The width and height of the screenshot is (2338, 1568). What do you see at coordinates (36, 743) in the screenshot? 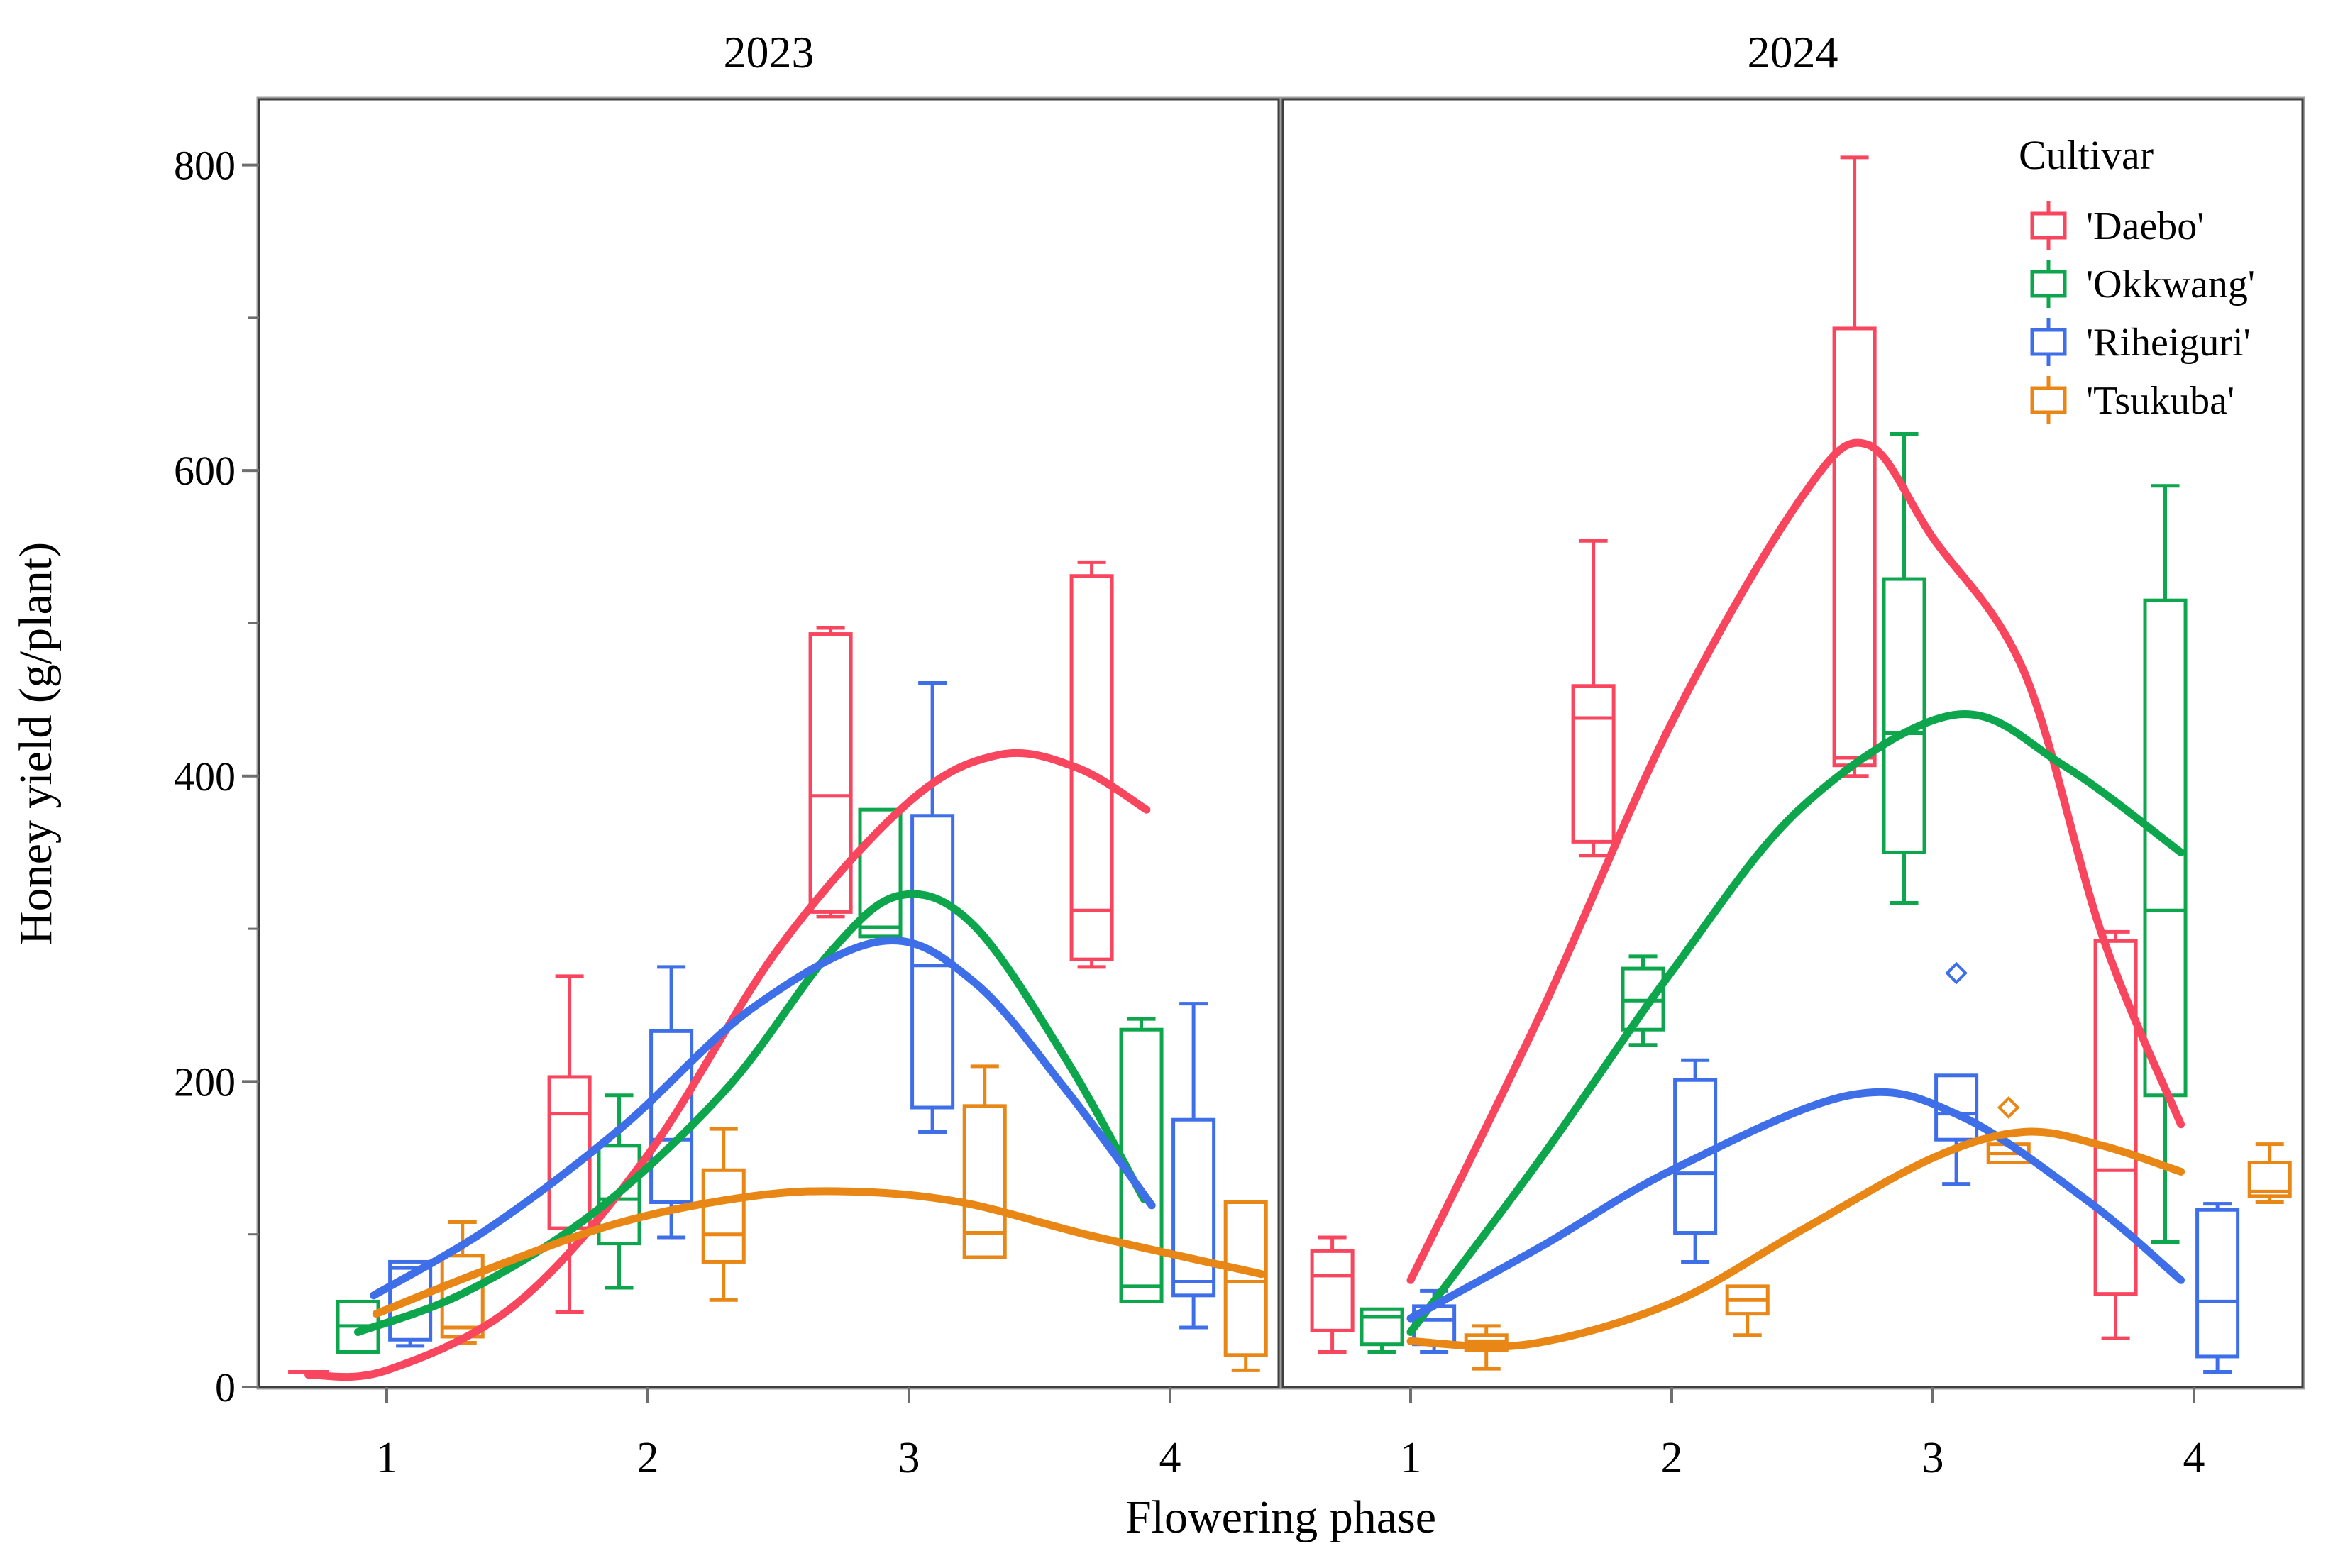
I see `y-axis-title: Honey yield (g/plant)` at bounding box center [36, 743].